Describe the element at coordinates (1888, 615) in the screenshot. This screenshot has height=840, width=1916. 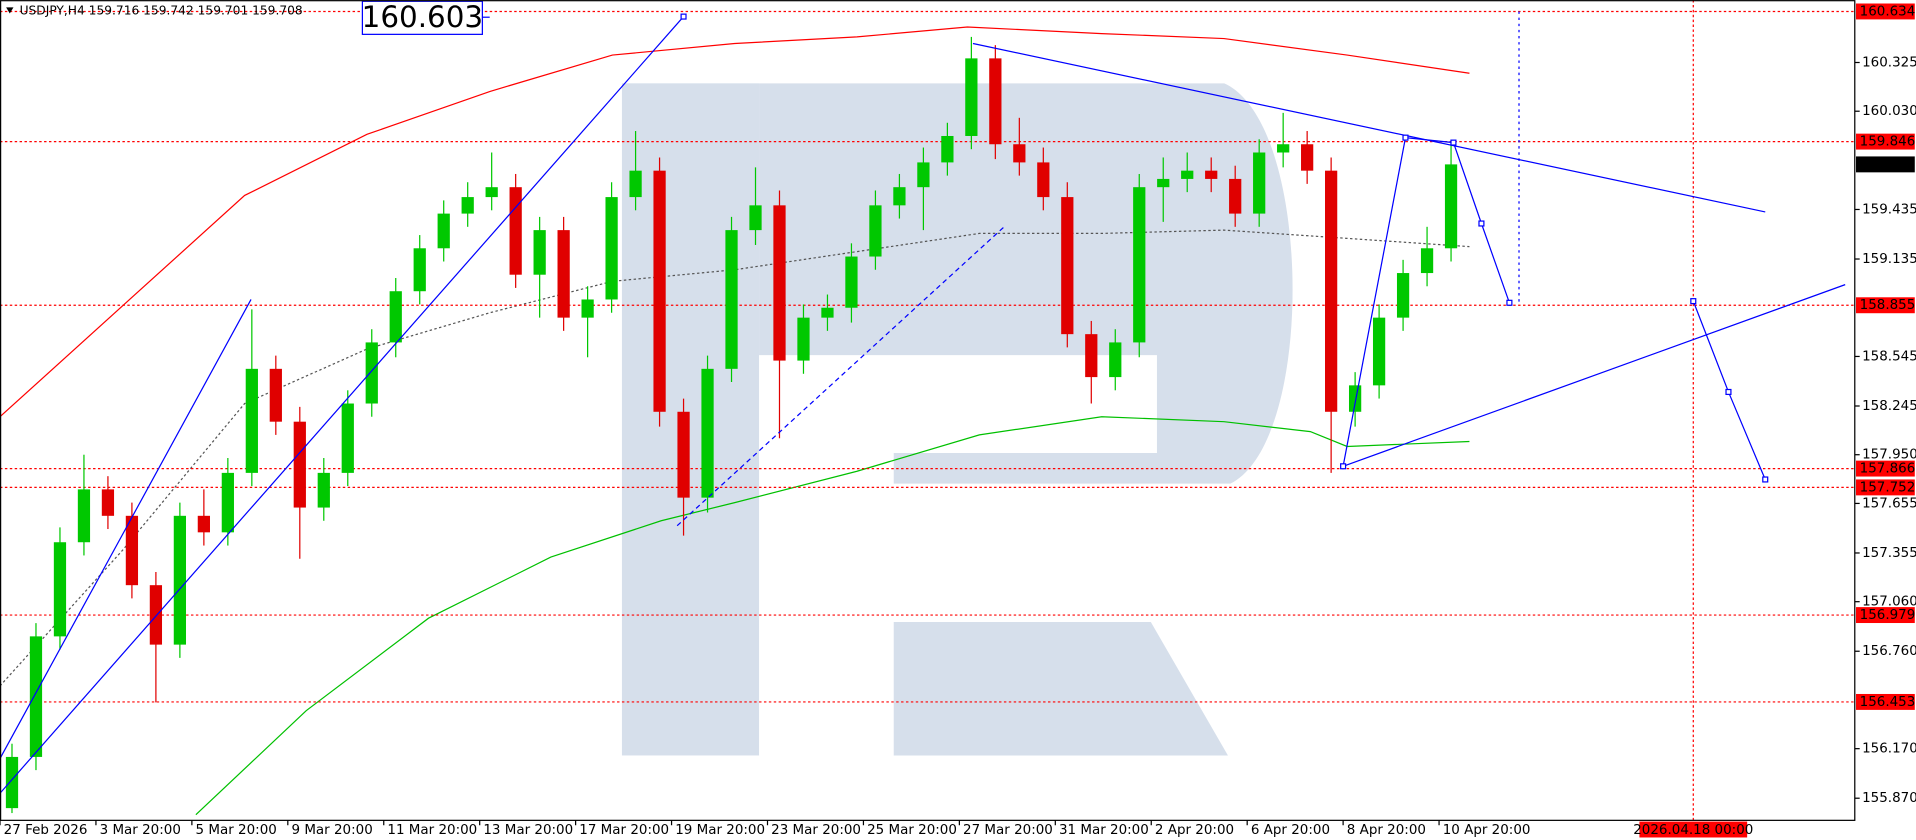
I see `level-label: 156.979` at that location.